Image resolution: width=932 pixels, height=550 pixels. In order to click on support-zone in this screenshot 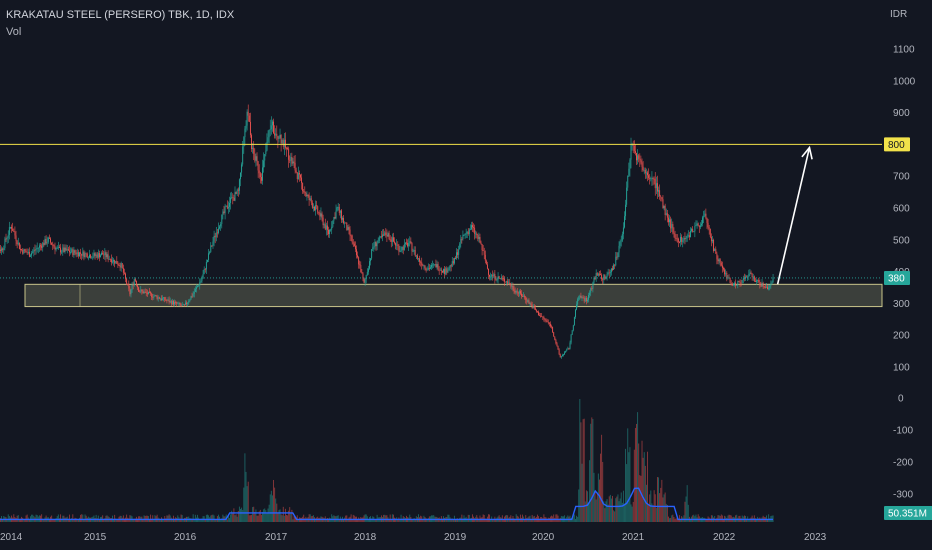, I will do `click(453, 295)`.